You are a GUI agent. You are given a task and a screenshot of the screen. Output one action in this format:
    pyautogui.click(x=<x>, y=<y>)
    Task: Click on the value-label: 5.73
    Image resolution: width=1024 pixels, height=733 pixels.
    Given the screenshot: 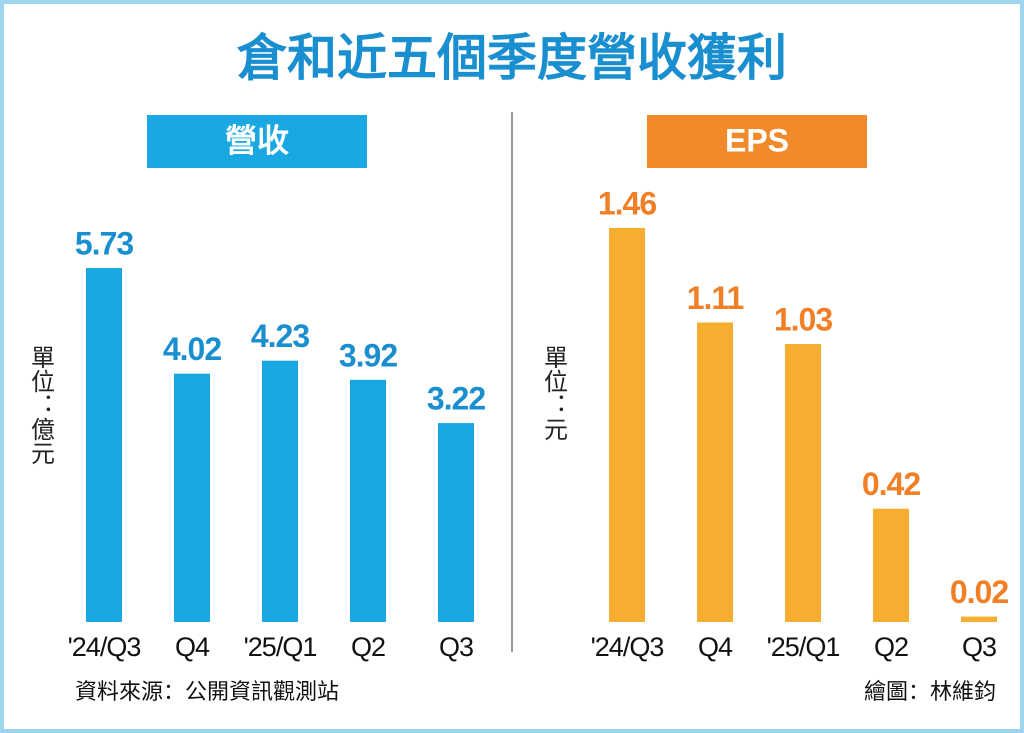 What is the action you would take?
    pyautogui.click(x=104, y=243)
    